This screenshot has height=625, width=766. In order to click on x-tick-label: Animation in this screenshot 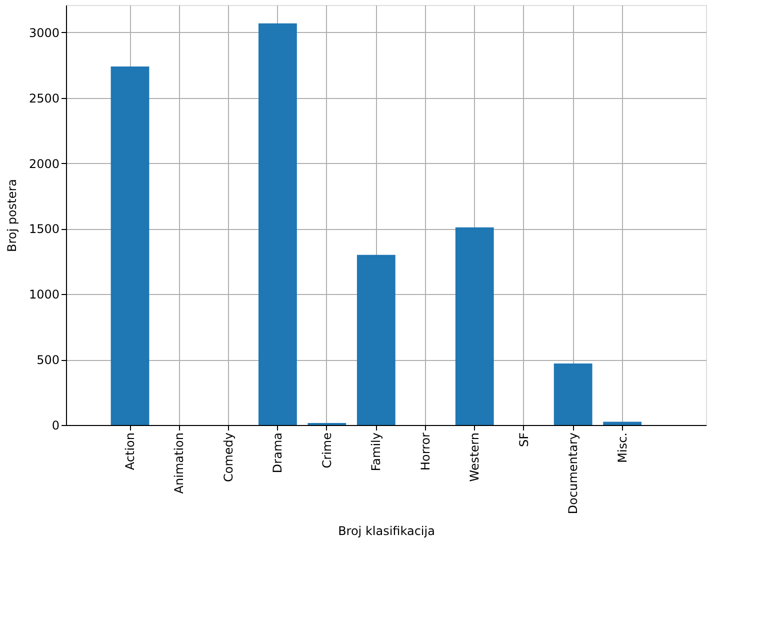, I will do `click(179, 463)`.